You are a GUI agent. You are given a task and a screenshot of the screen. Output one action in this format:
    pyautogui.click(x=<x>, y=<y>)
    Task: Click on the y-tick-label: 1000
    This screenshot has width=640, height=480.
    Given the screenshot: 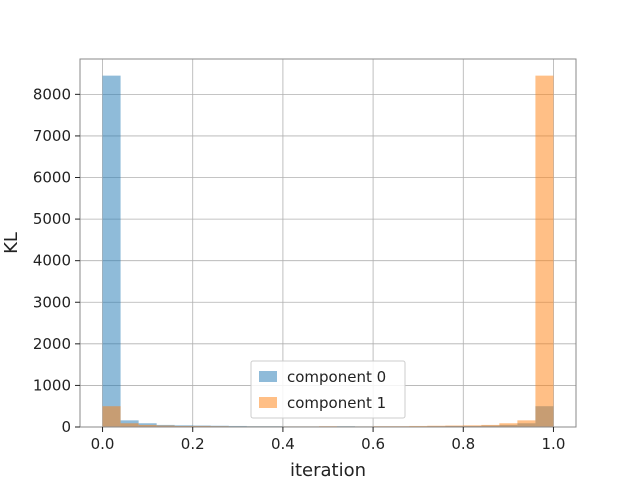 What is the action you would take?
    pyautogui.click(x=52, y=385)
    